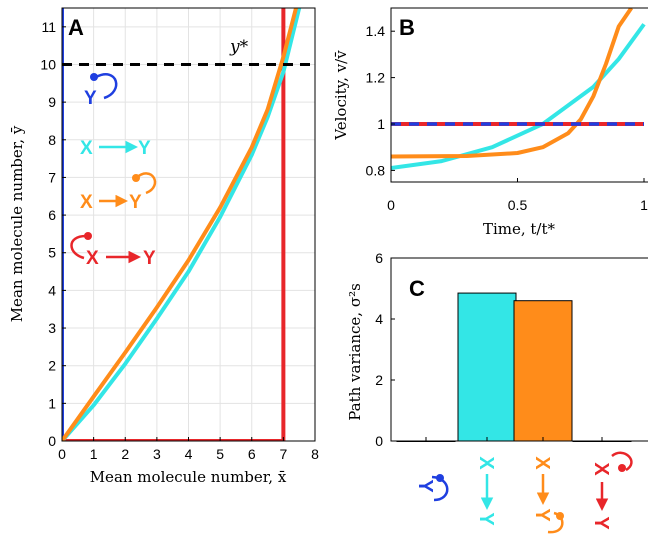 Image resolution: width=648 pixels, height=542 pixels. What do you see at coordinates (417, 288) in the screenshot?
I see `panel-c-letter: C` at bounding box center [417, 288].